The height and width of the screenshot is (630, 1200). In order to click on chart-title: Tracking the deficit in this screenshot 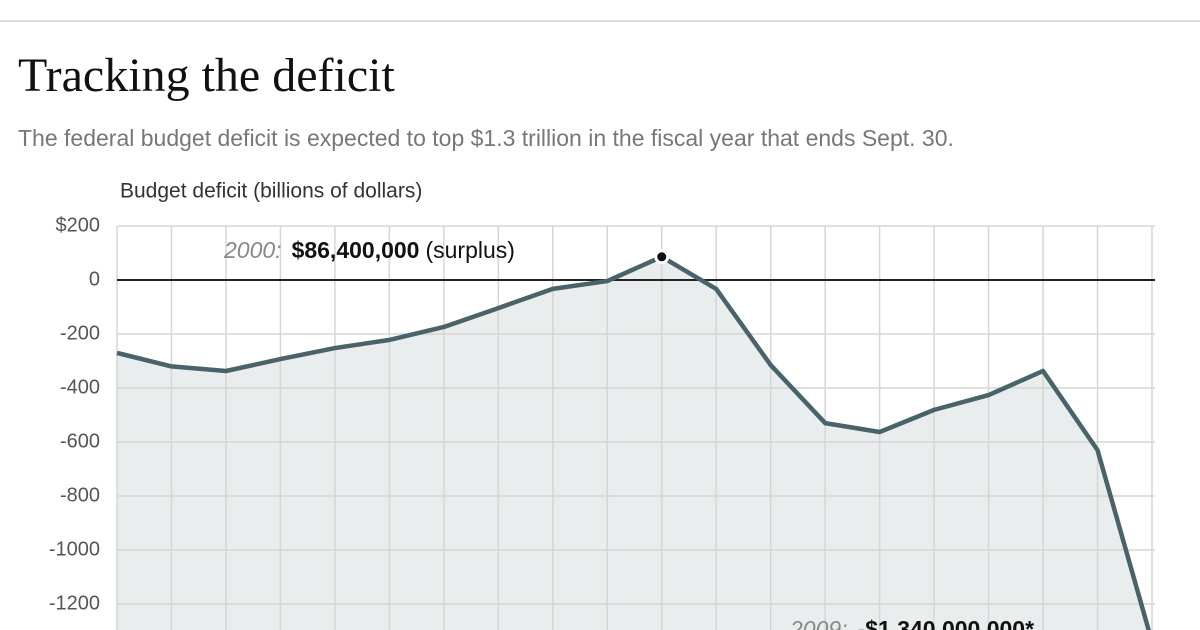, I will do `click(206, 75)`.